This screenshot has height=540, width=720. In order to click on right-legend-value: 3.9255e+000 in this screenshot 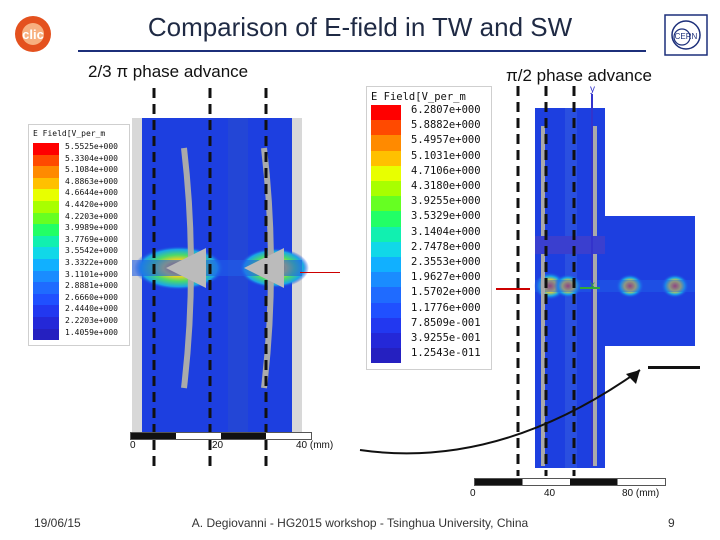, I will do `click(446, 201)`.